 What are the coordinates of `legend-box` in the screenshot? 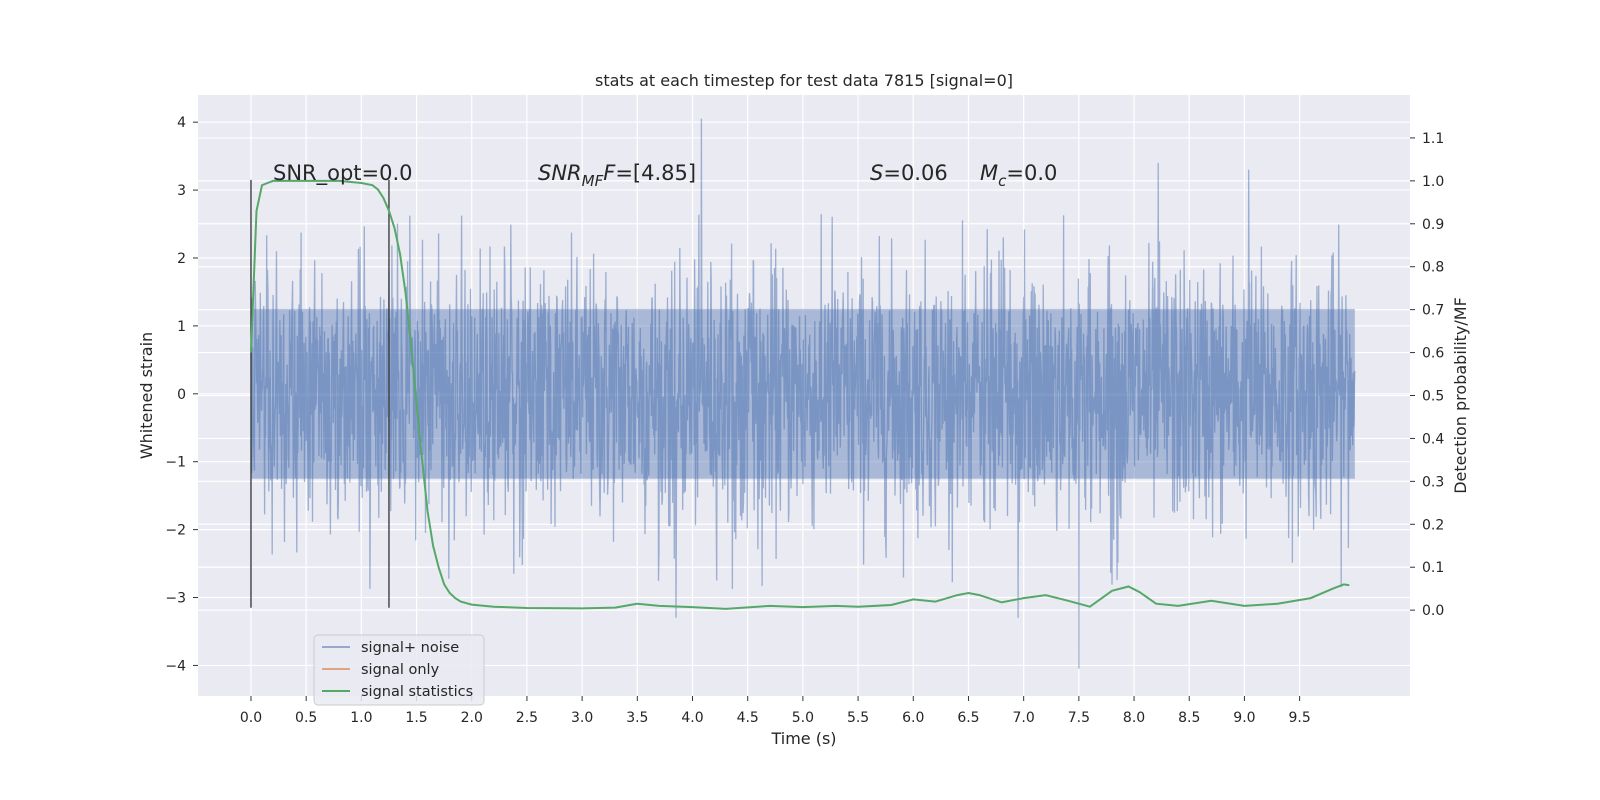 It's located at (399, 670).